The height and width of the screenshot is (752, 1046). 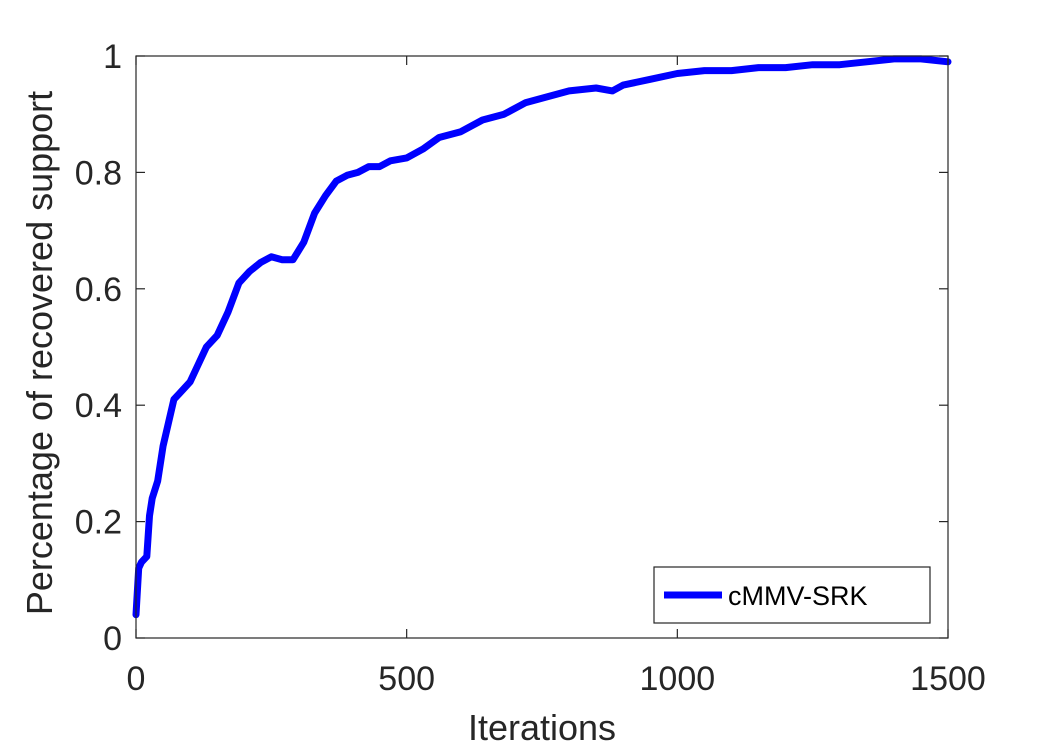 I want to click on y-tick-label: 0, so click(x=112, y=639).